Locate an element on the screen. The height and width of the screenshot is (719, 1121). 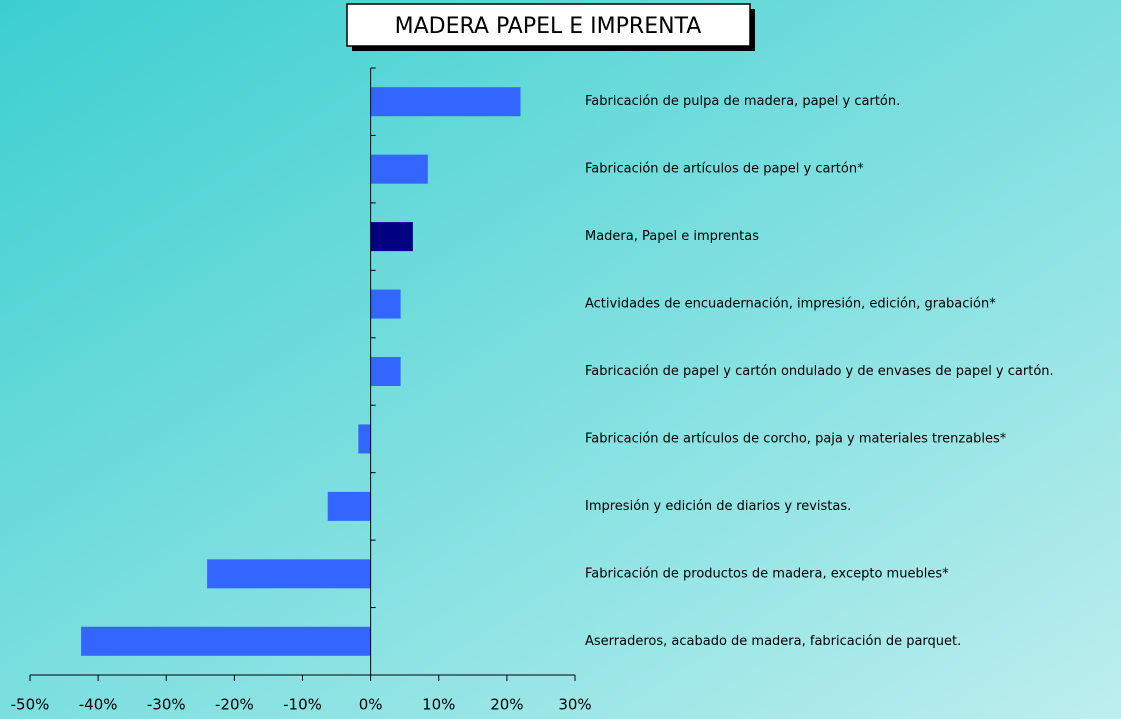
x-tick-label: 30% is located at coordinates (574, 705).